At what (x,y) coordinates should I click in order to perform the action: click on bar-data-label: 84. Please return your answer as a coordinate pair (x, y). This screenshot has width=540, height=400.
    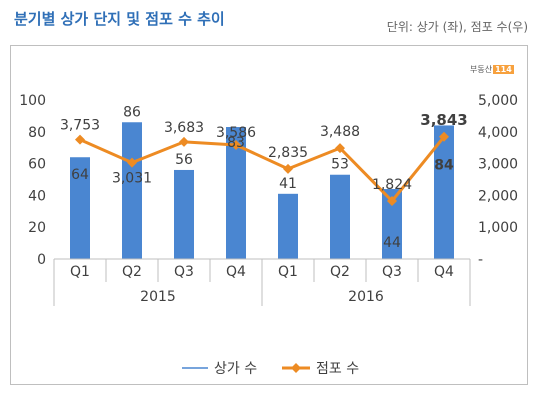
    Looking at the image, I should click on (444, 165).